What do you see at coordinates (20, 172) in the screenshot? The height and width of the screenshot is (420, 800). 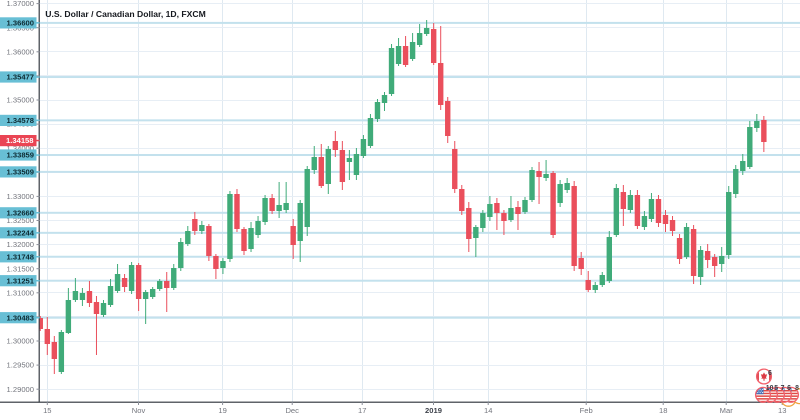 I see `svg-text: 1.33509` at bounding box center [20, 172].